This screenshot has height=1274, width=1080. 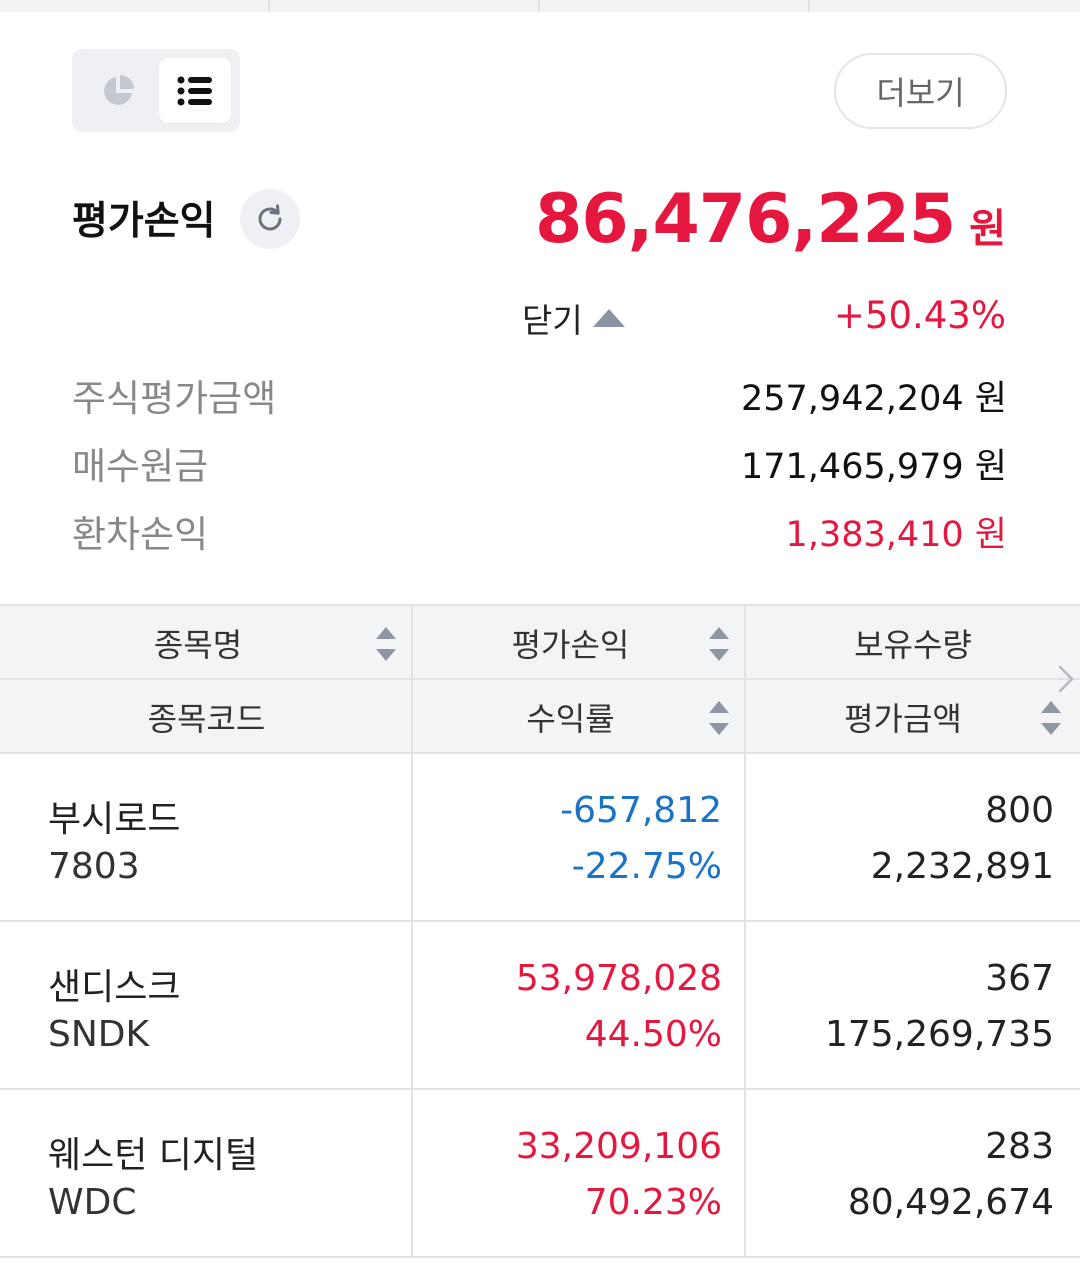 I want to click on pl-total-unit: 원, so click(x=987, y=229).